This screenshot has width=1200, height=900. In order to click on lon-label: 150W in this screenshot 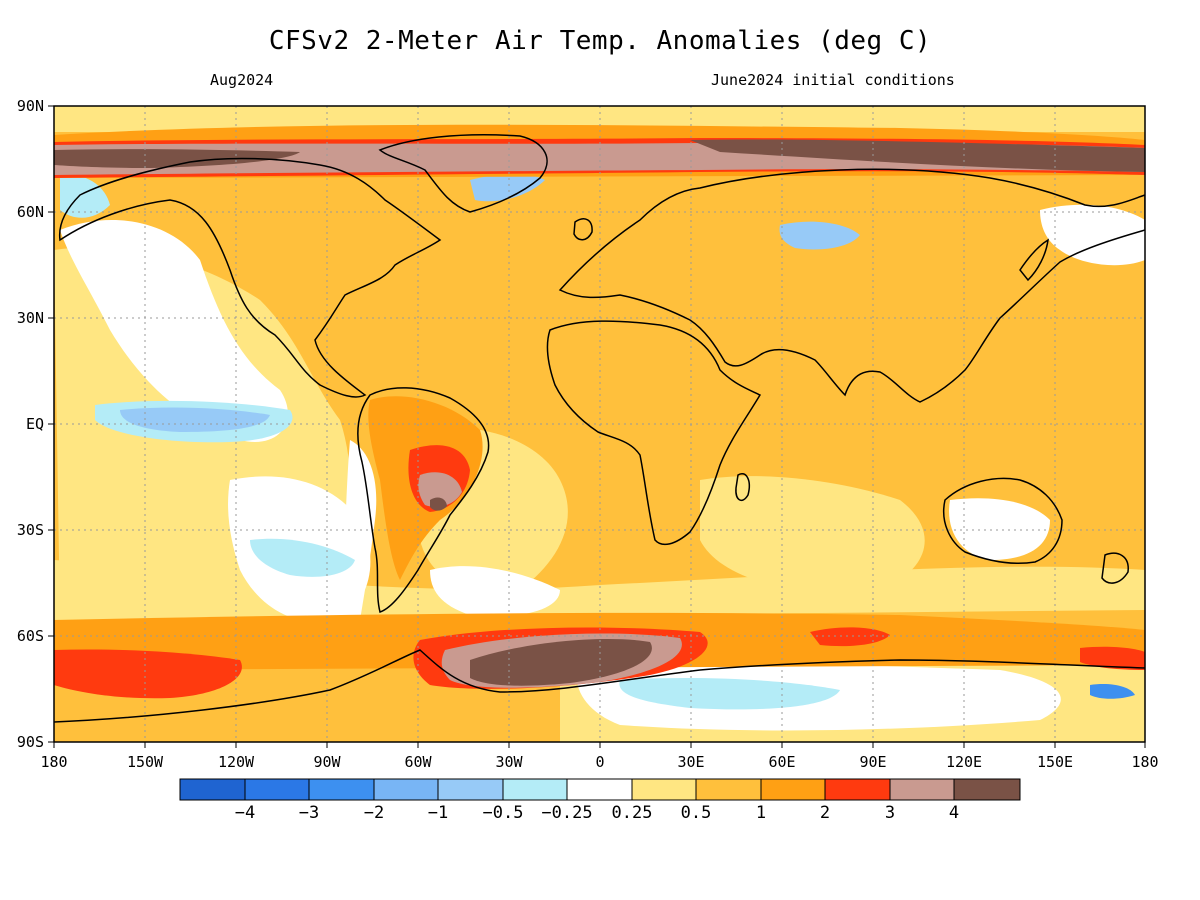, I will do `click(145, 762)`.